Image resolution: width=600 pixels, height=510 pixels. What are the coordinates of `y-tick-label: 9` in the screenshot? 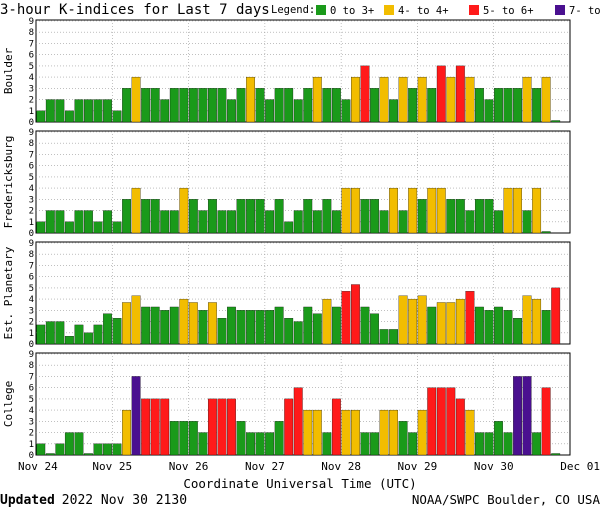 It's located at (31, 355).